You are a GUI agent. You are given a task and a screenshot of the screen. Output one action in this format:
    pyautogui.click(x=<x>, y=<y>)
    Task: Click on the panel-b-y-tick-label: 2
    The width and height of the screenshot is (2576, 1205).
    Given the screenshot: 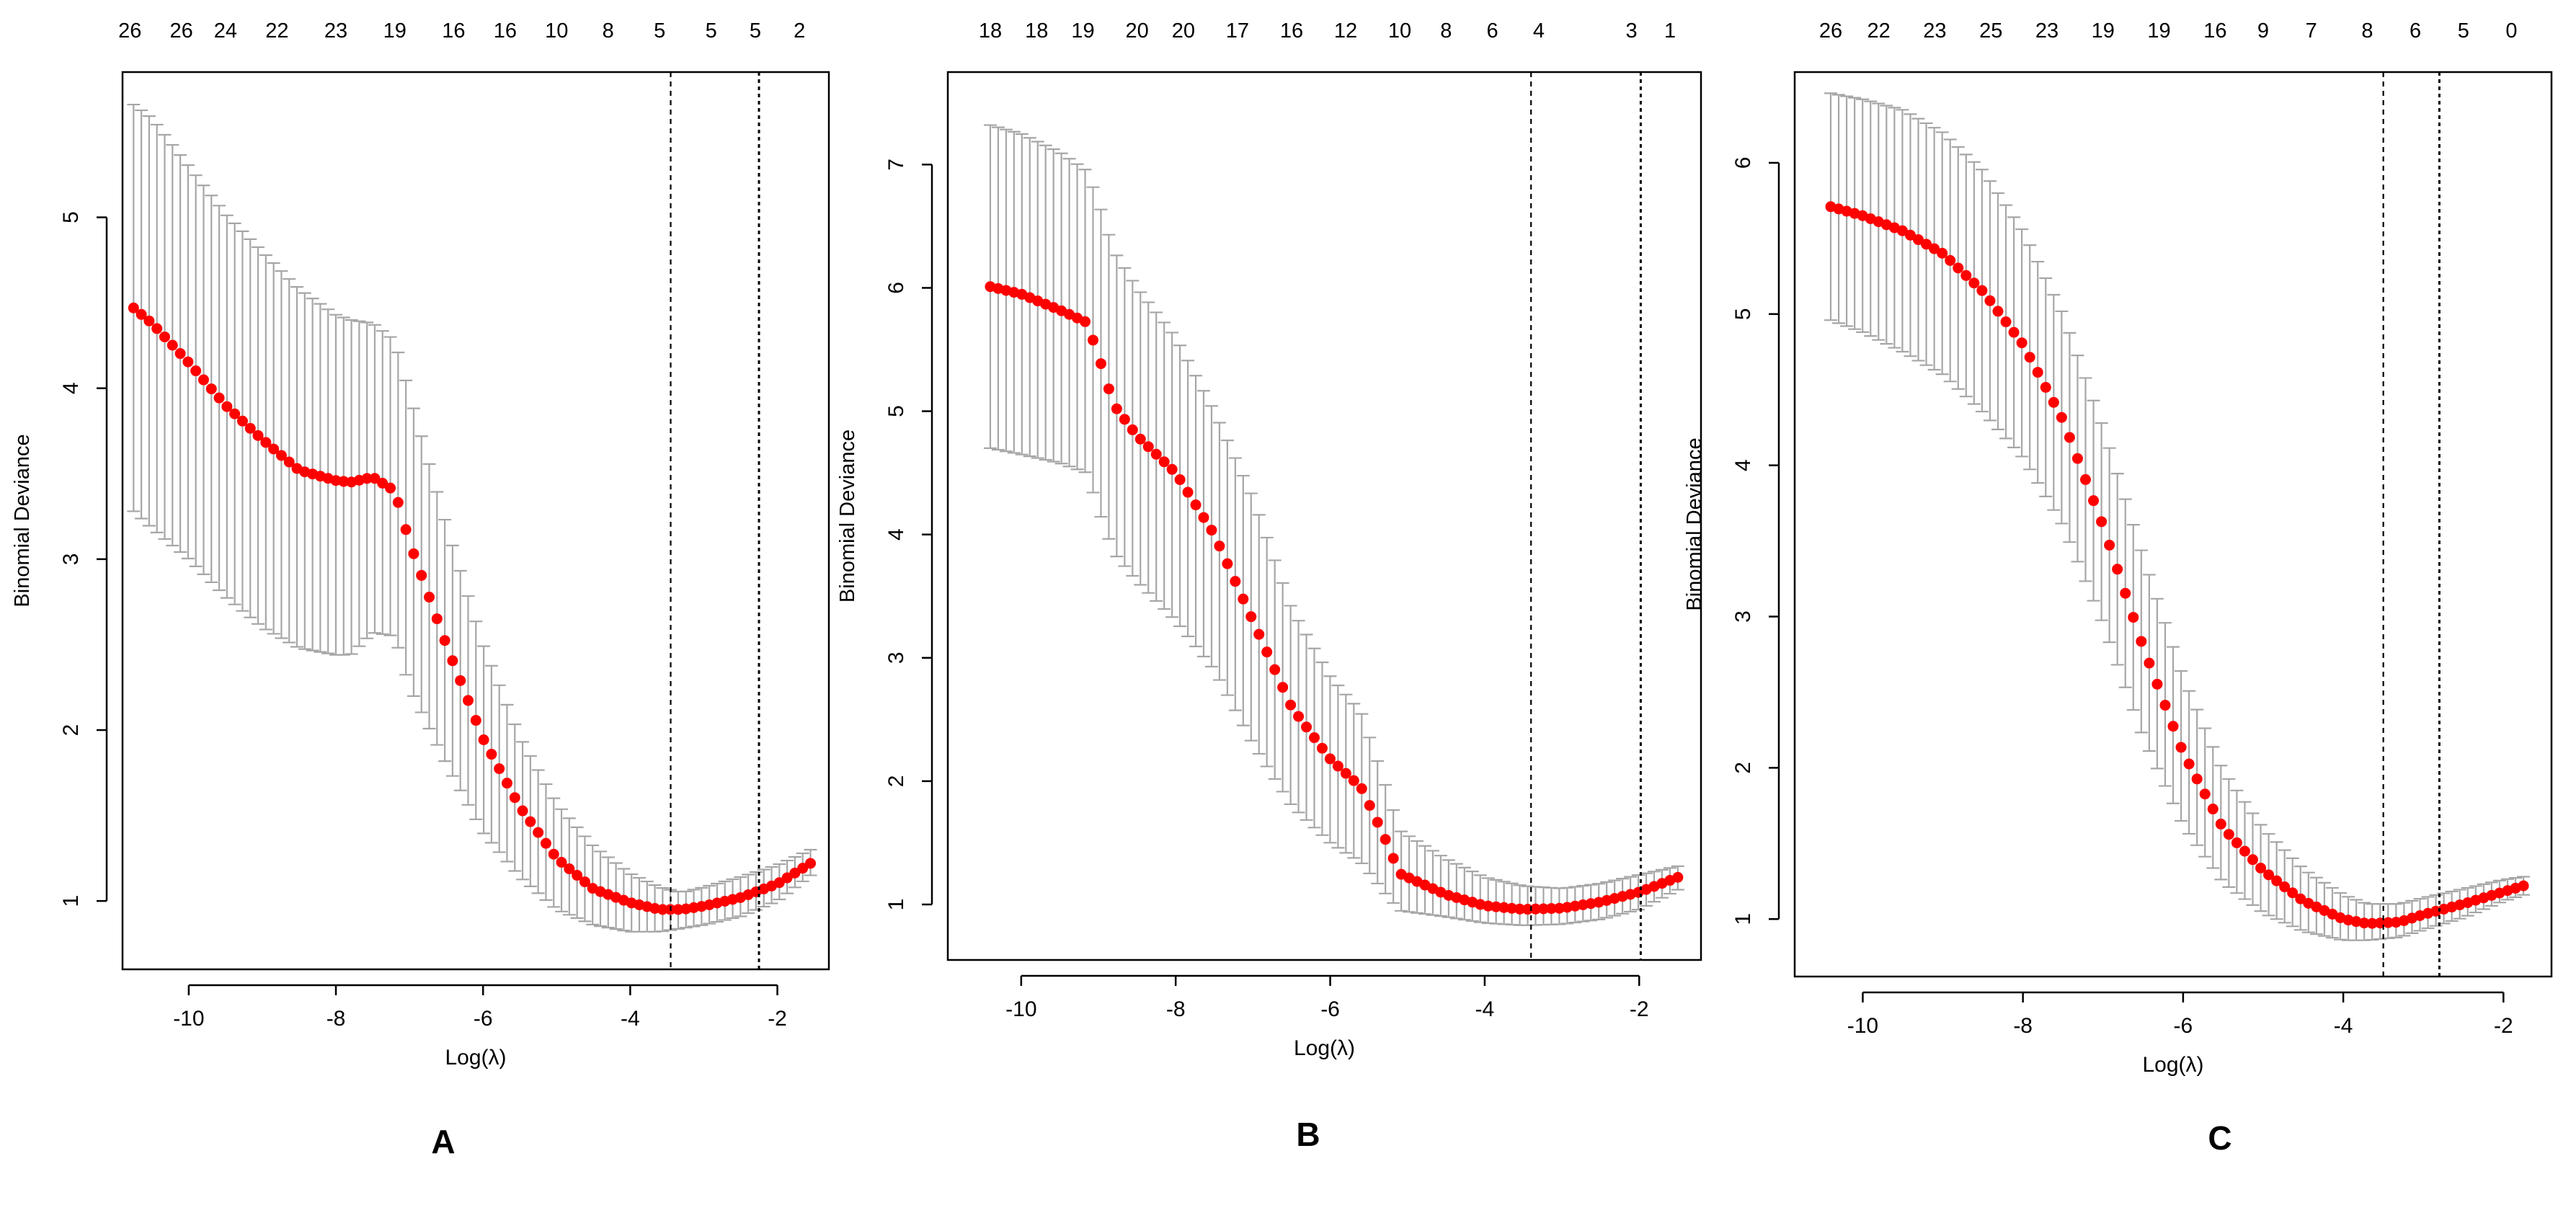 What is the action you would take?
    pyautogui.click(x=896, y=782)
    